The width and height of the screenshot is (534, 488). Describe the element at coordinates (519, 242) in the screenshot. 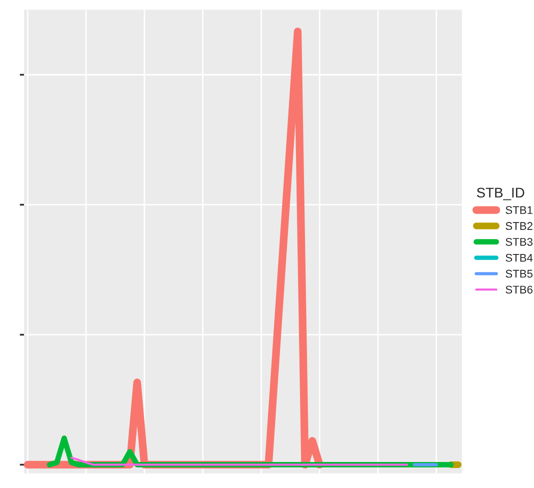

I see `legend-label: STB3` at that location.